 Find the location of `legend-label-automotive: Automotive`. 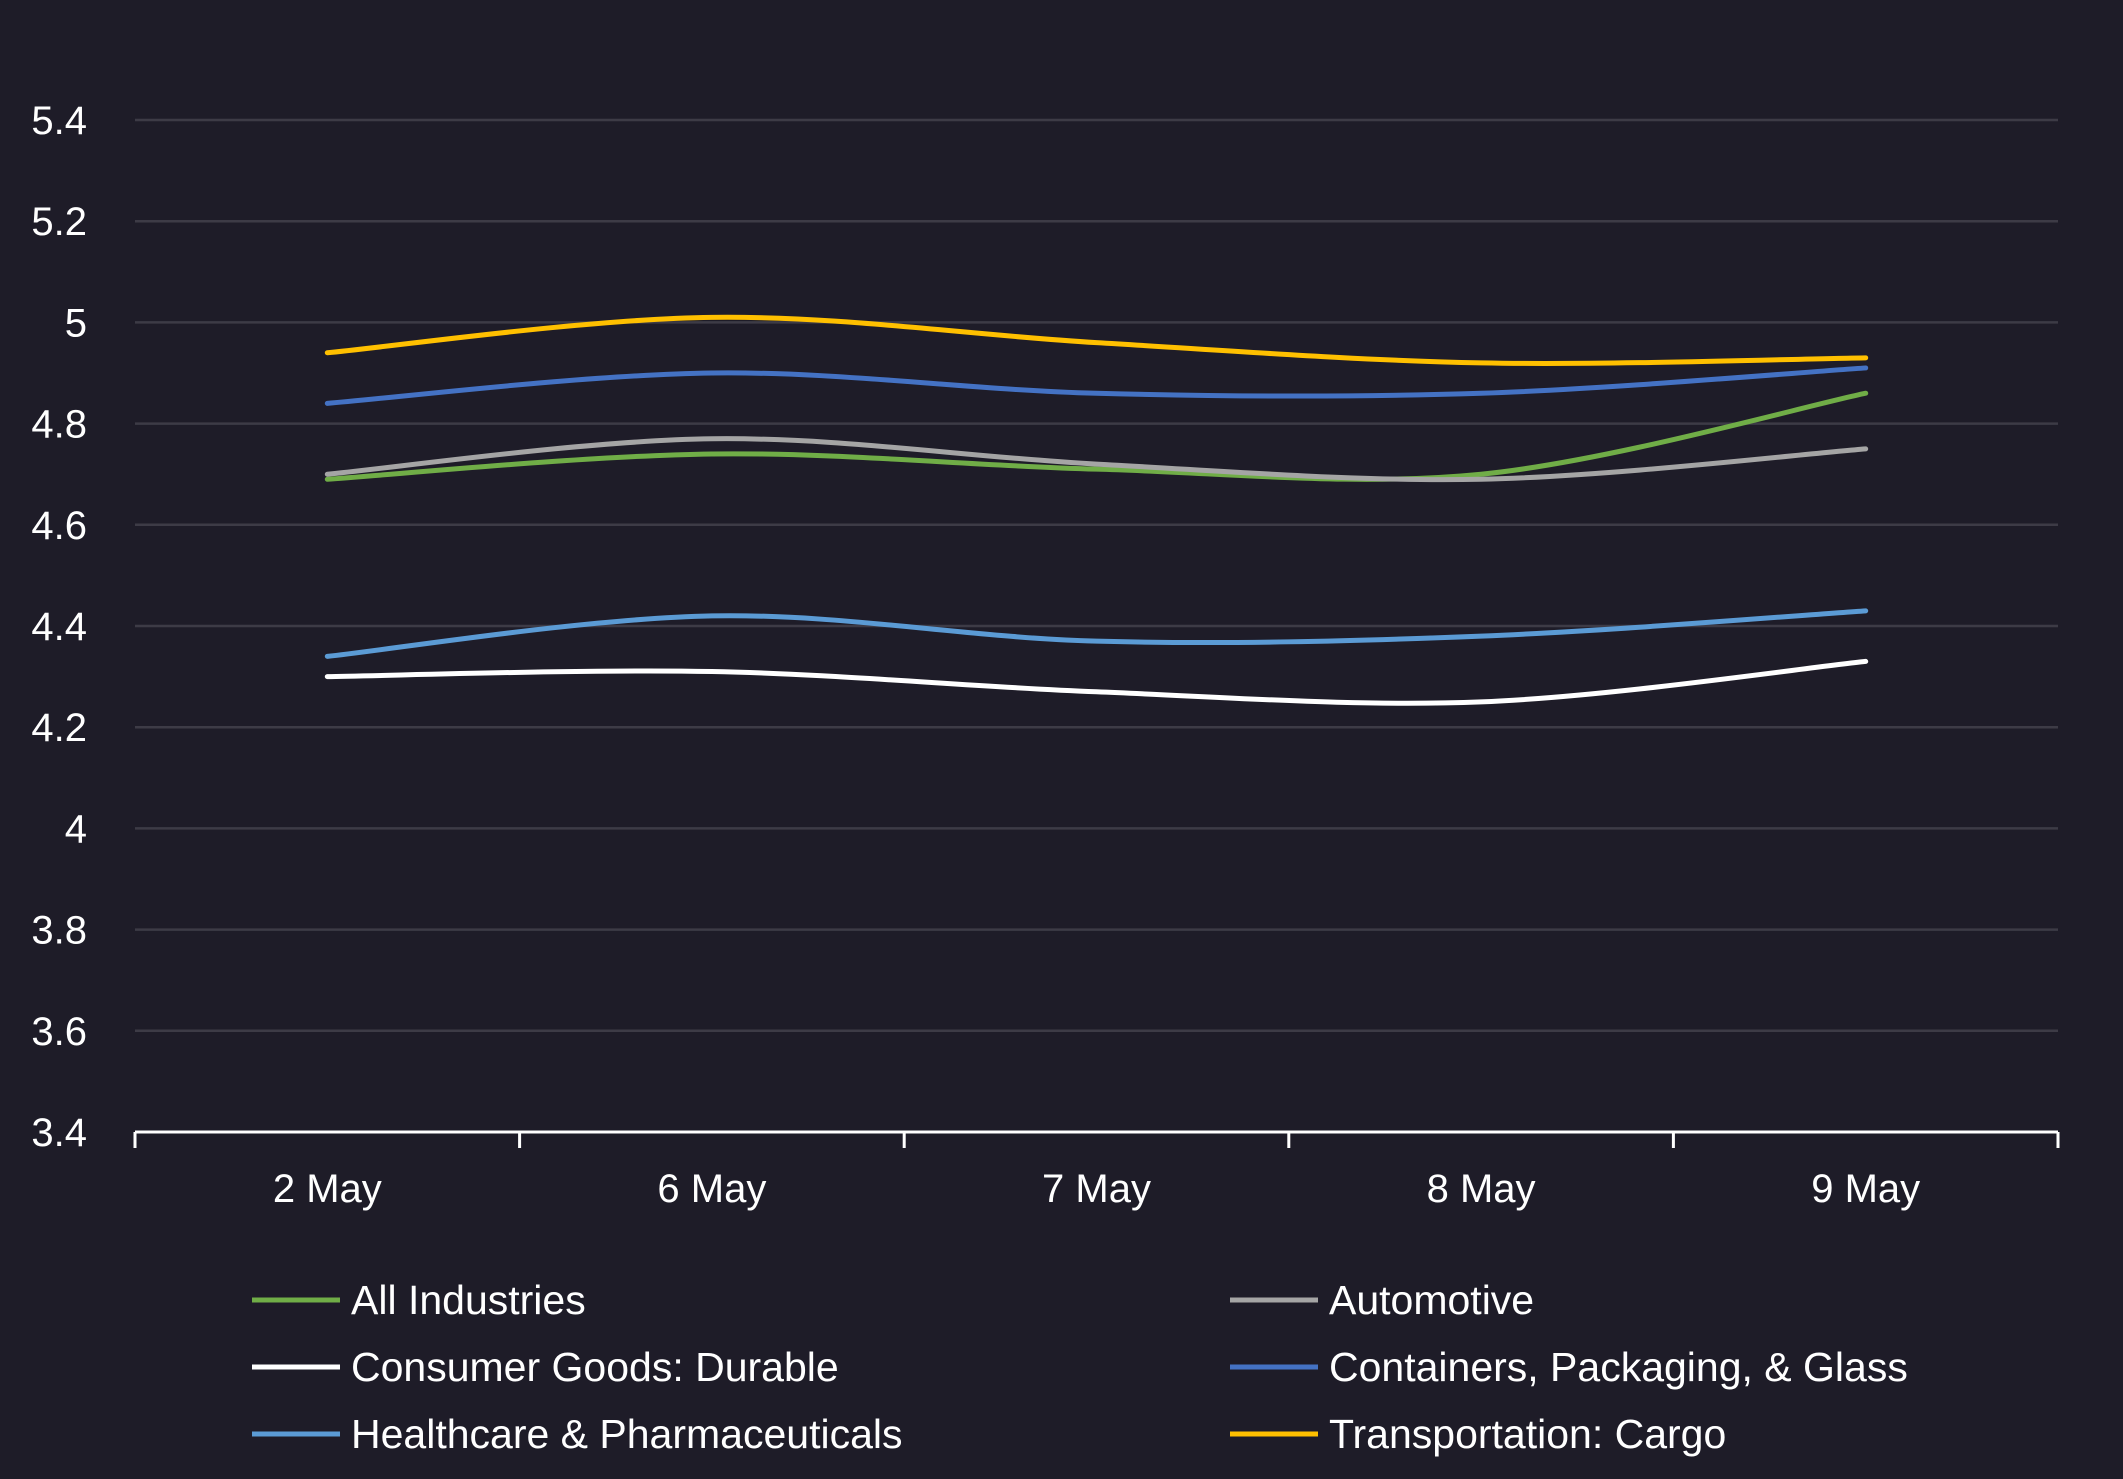

legend-label-automotive: Automotive is located at coordinates (1431, 1300).